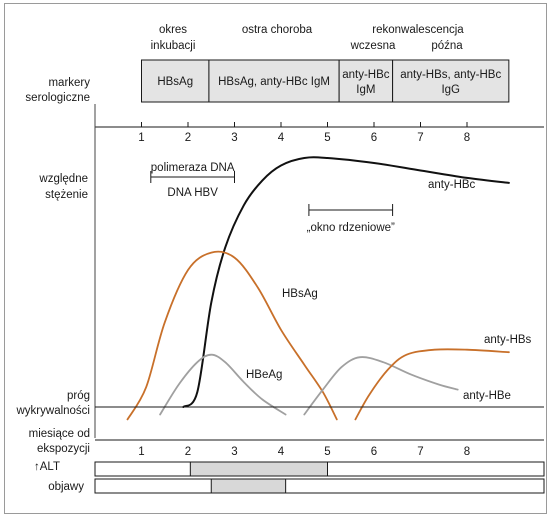  Describe the element at coordinates (450, 90) in the screenshot. I see `marker-box-3-line-1: IgG` at that location.